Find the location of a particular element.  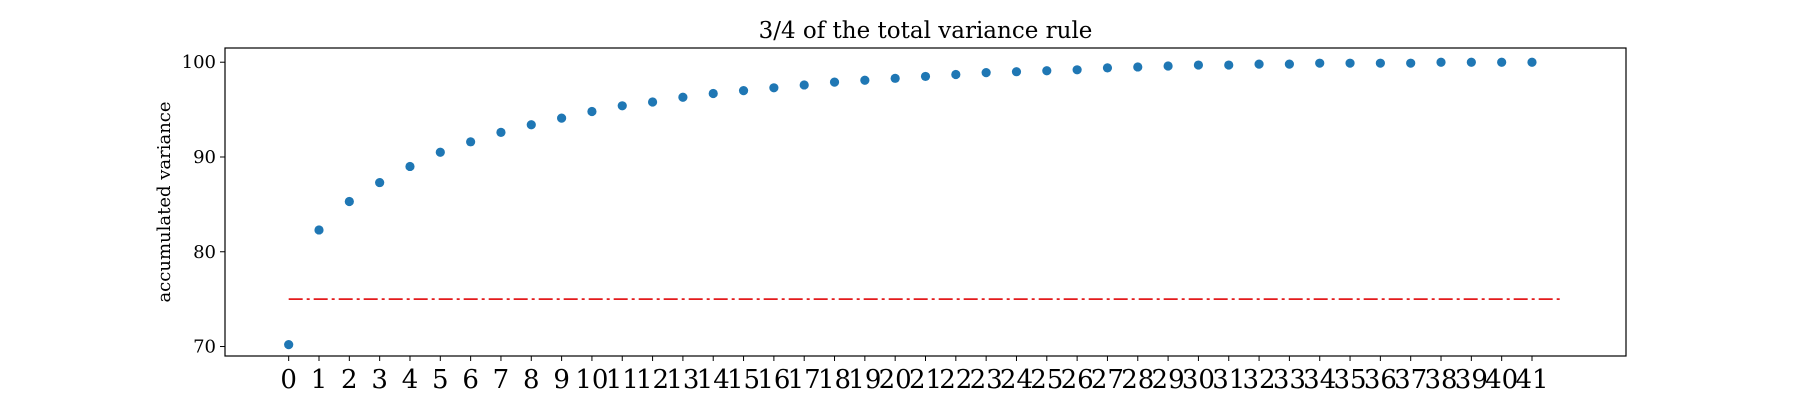

x-tick-label: 11 is located at coordinates (622, 380).